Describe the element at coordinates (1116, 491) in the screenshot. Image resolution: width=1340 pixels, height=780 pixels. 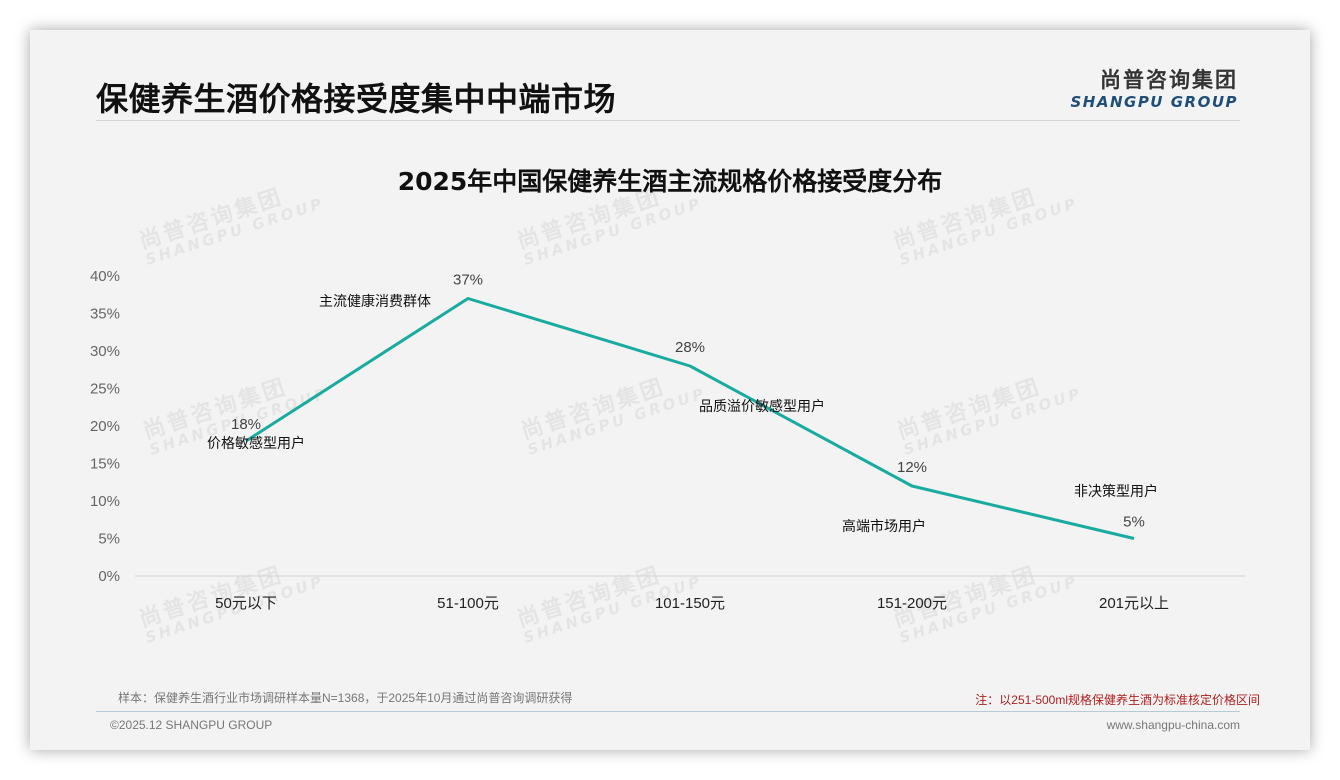
I see `segment-annotation: 非决策型用户` at that location.